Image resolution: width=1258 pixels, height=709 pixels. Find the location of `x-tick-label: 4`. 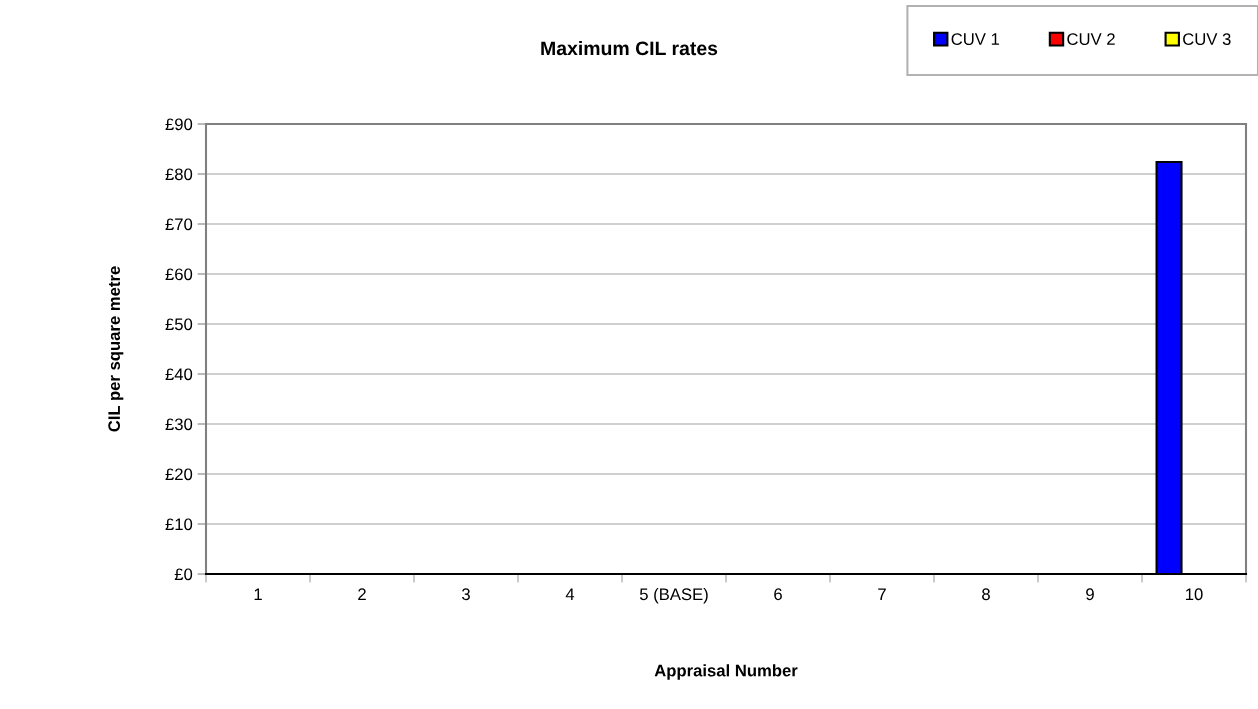

x-tick-label: 4 is located at coordinates (570, 594).